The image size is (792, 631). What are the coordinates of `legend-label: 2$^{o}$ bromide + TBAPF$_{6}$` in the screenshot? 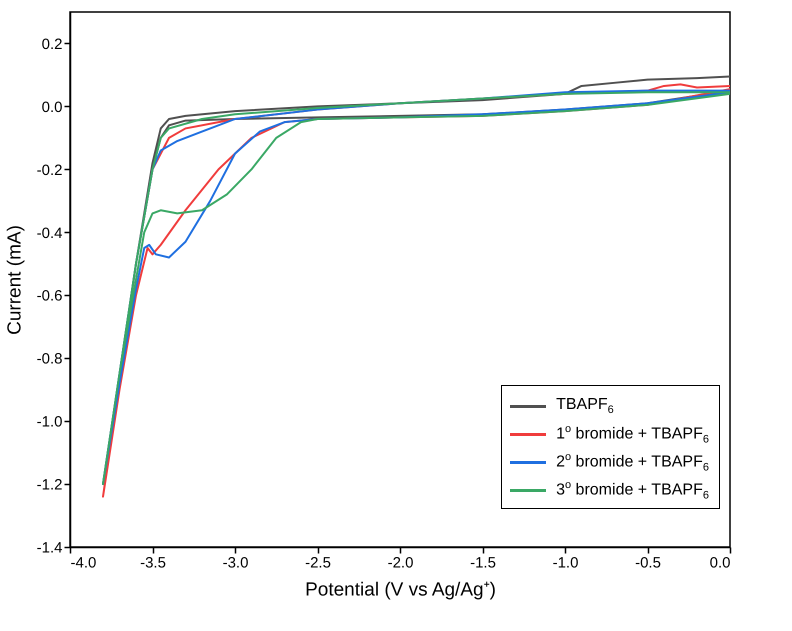 It's located at (632, 462).